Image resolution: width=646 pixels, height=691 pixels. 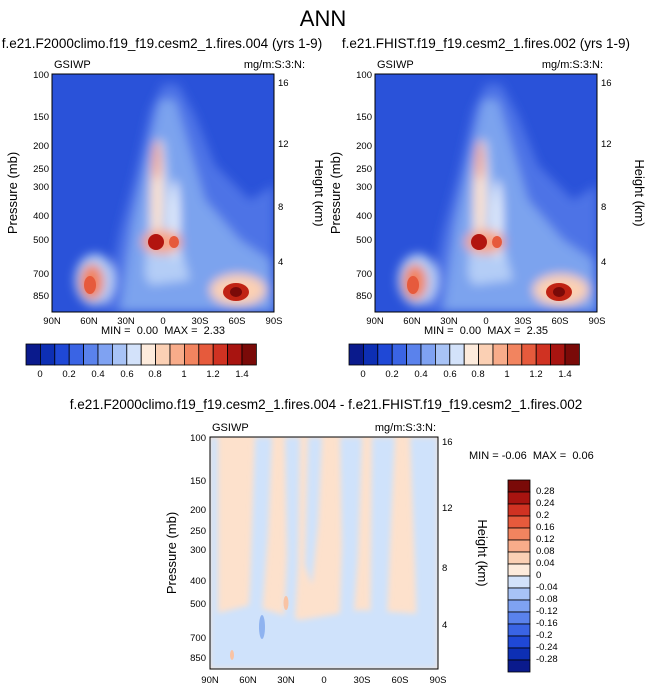 I want to click on panel-3-x-ticks: 90N 60N 30N 0 30S 60S 90S, so click(x=323, y=680).